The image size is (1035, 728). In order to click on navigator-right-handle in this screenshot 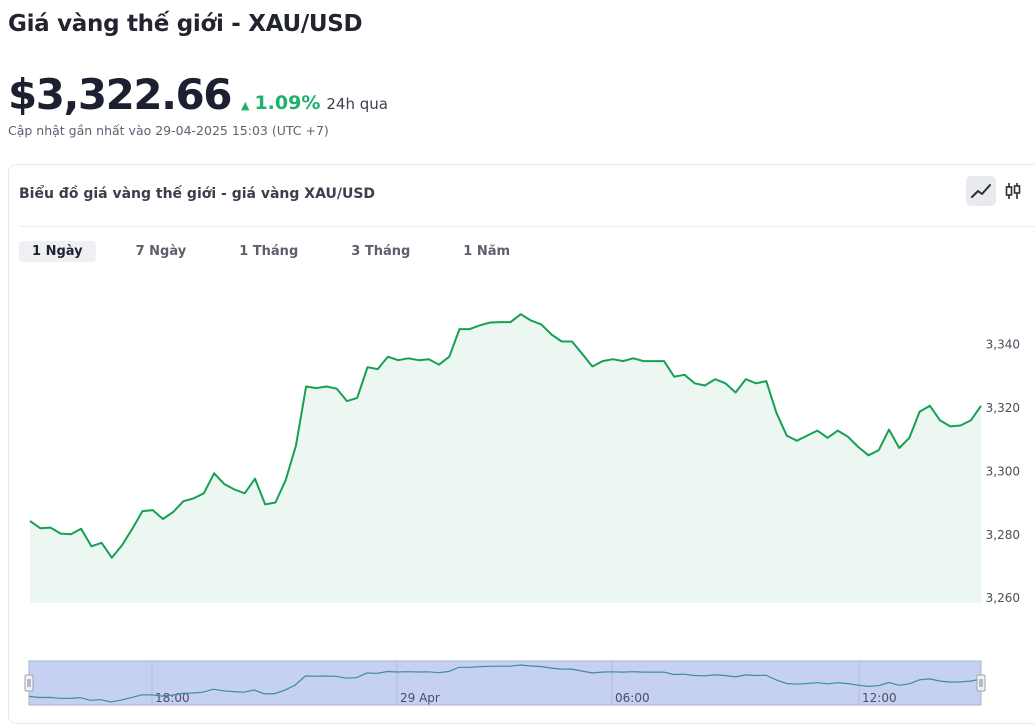, I will do `click(981, 683)`.